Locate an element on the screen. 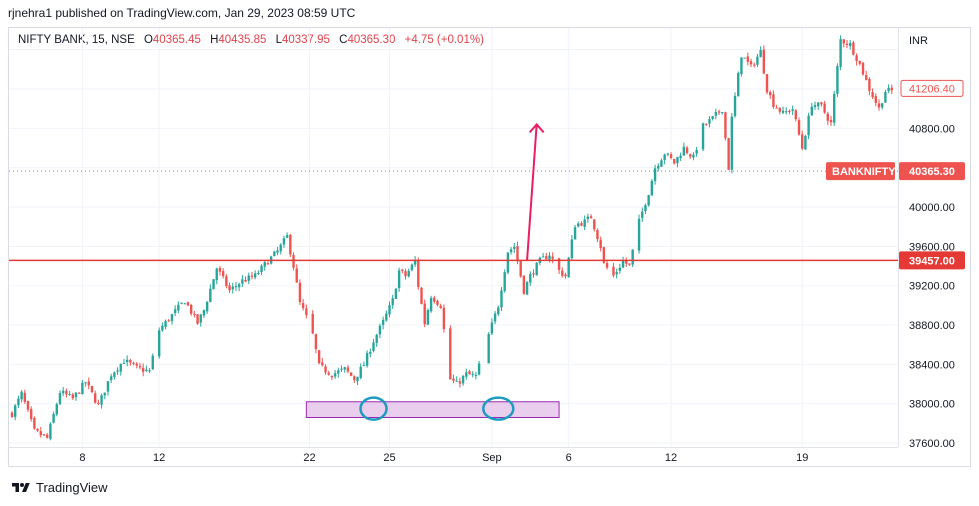  symbol-name: NIFTY BANK, 15, NSE is located at coordinates (76, 40).